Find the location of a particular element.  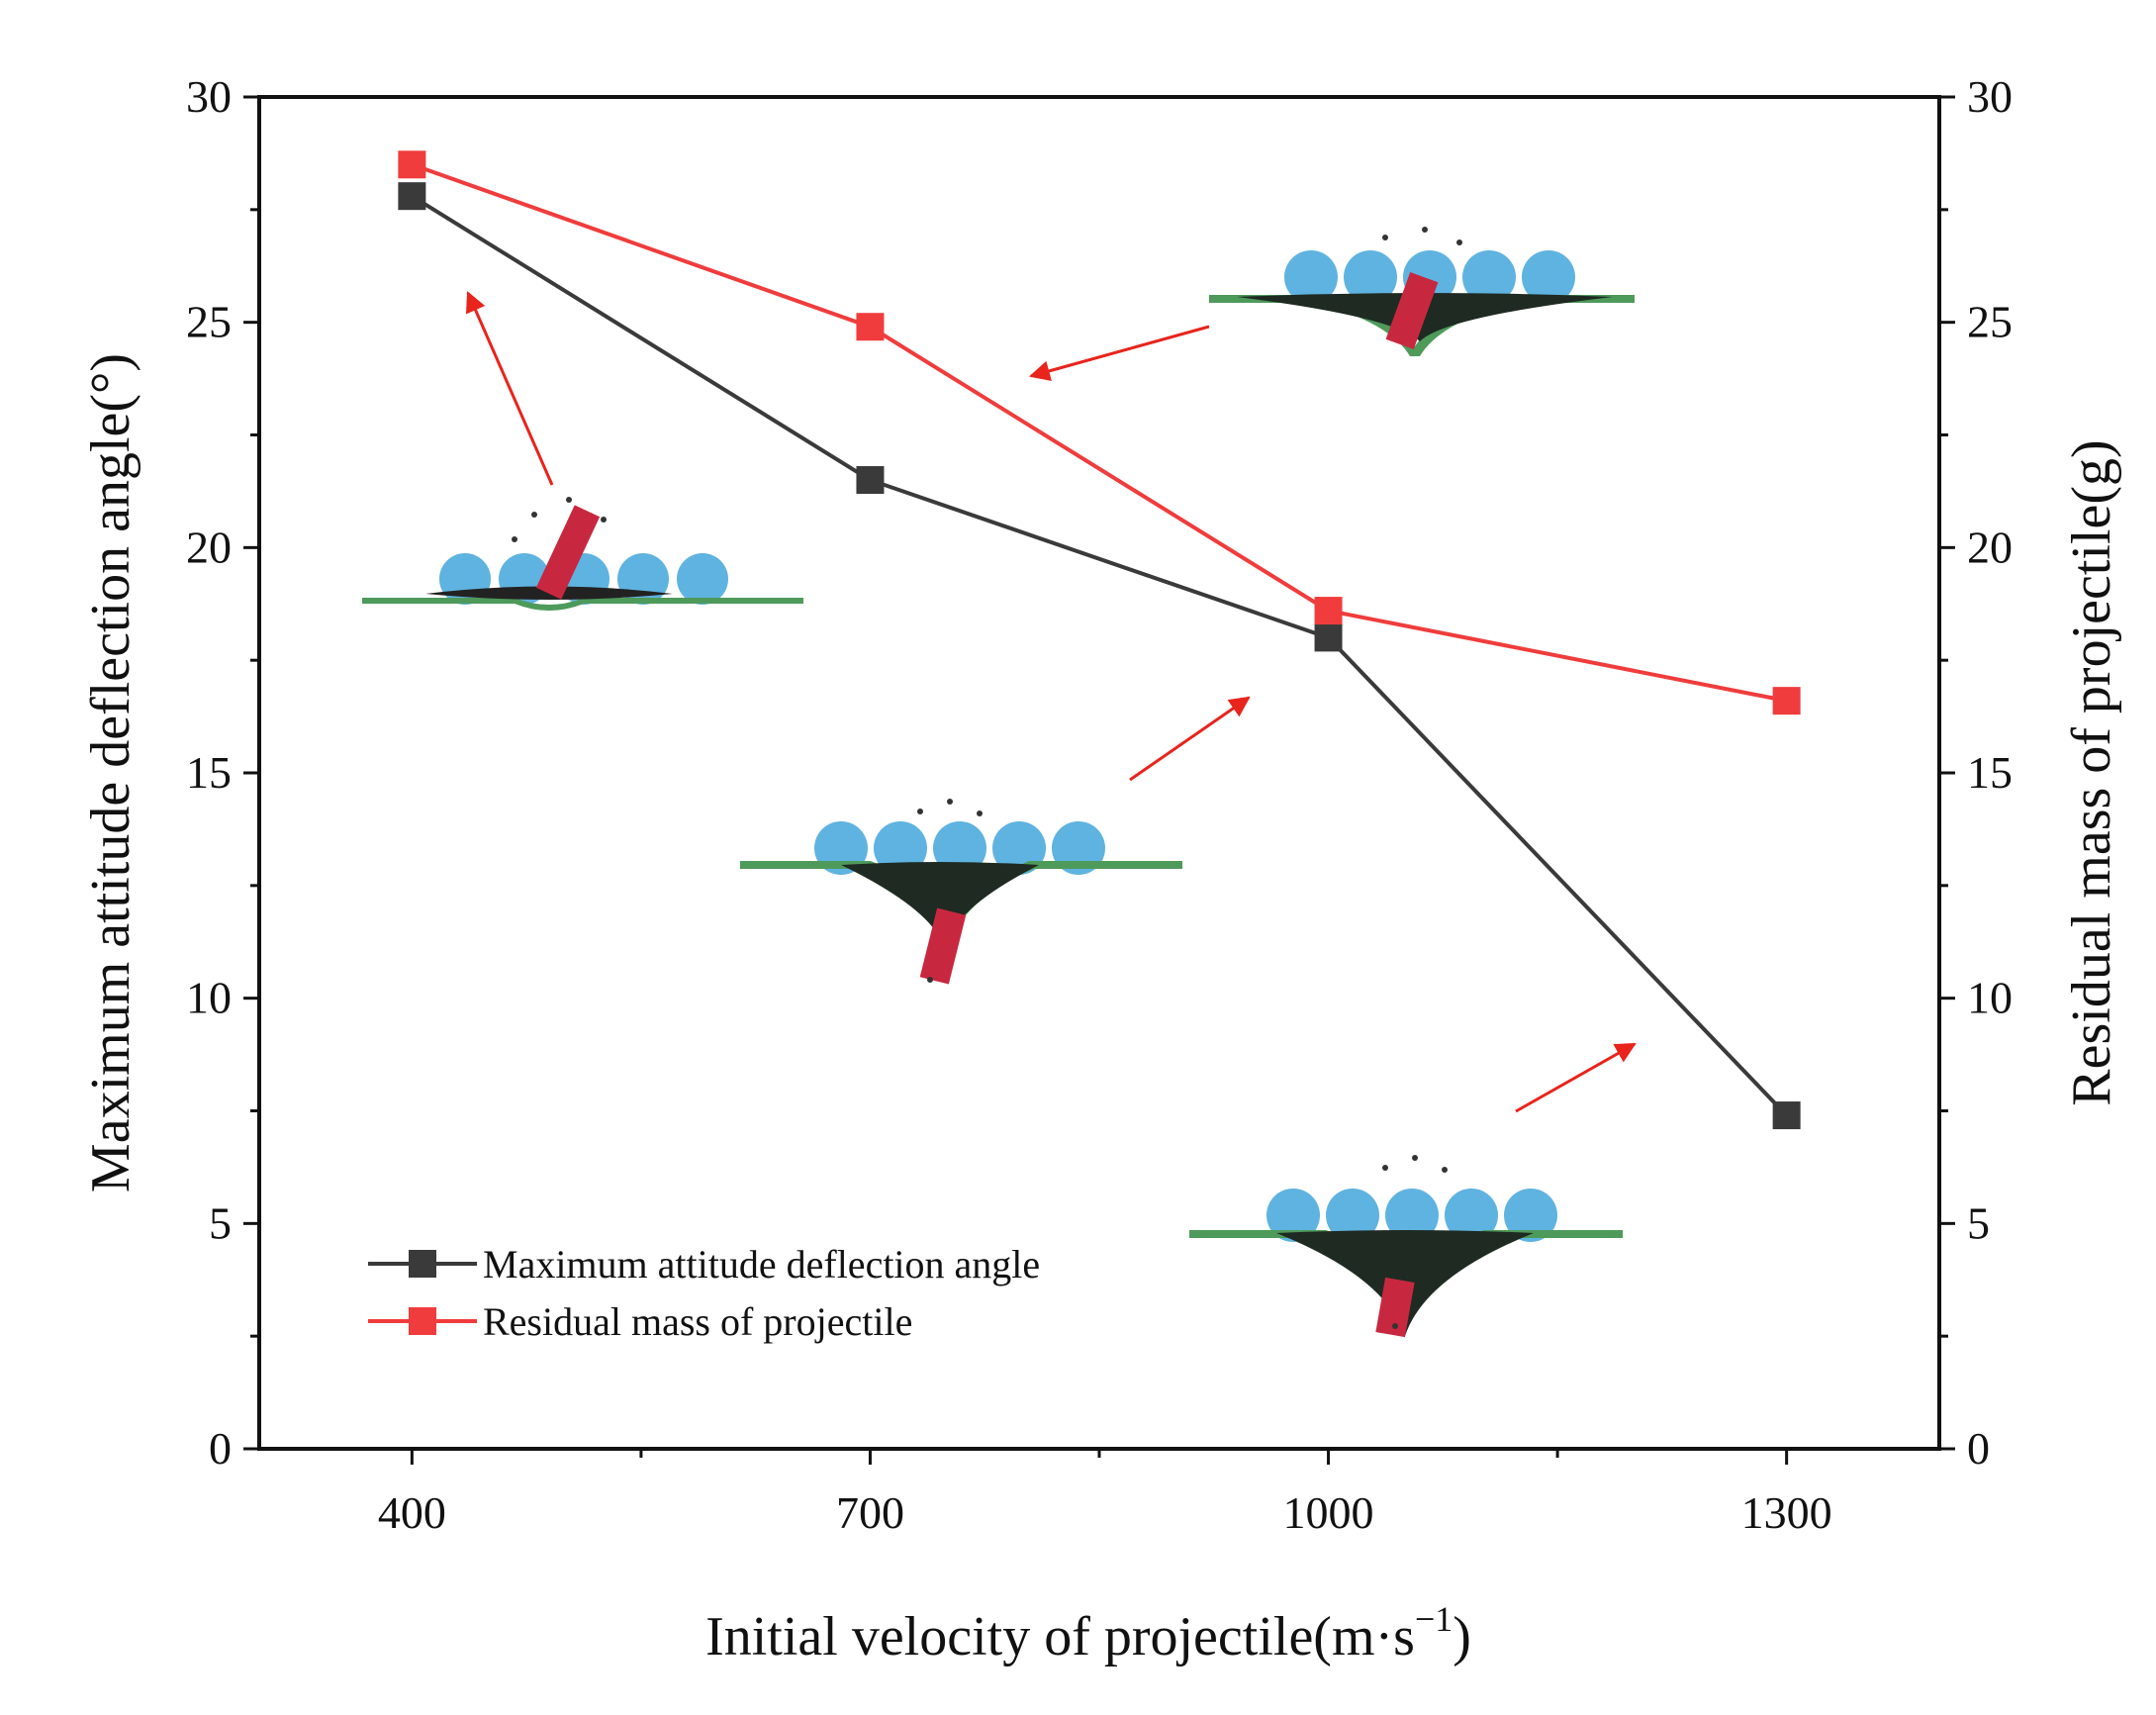

y-tick-label-left: 0 is located at coordinates (220, 1448).